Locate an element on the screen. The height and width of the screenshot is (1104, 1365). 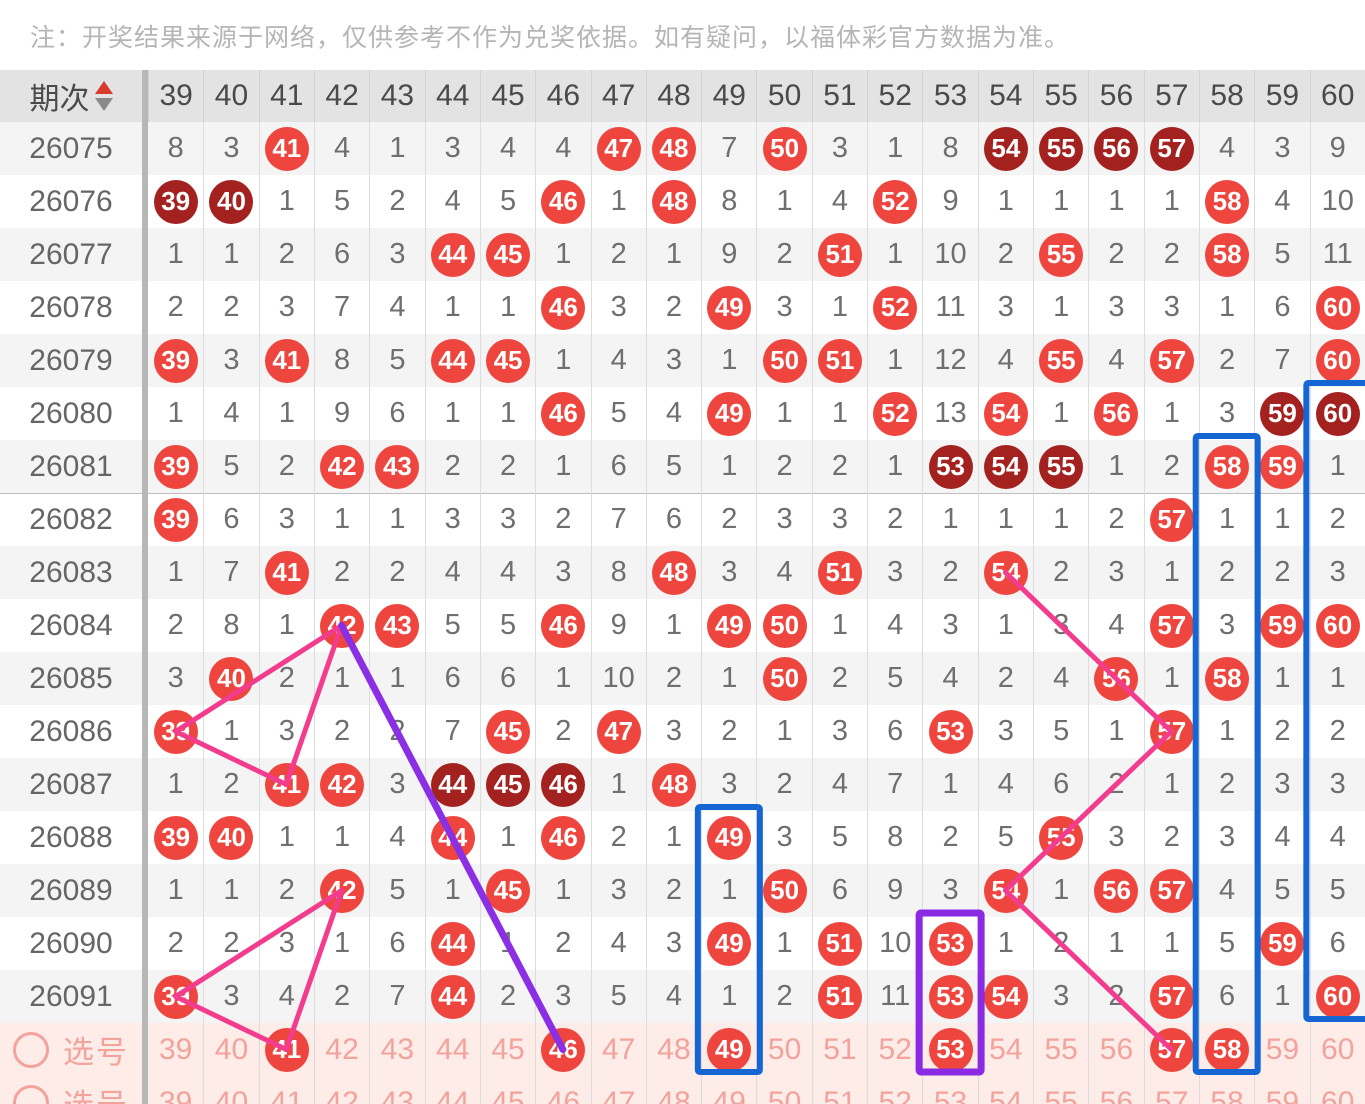
drawn-ball-48: 48 is located at coordinates (673, 572).